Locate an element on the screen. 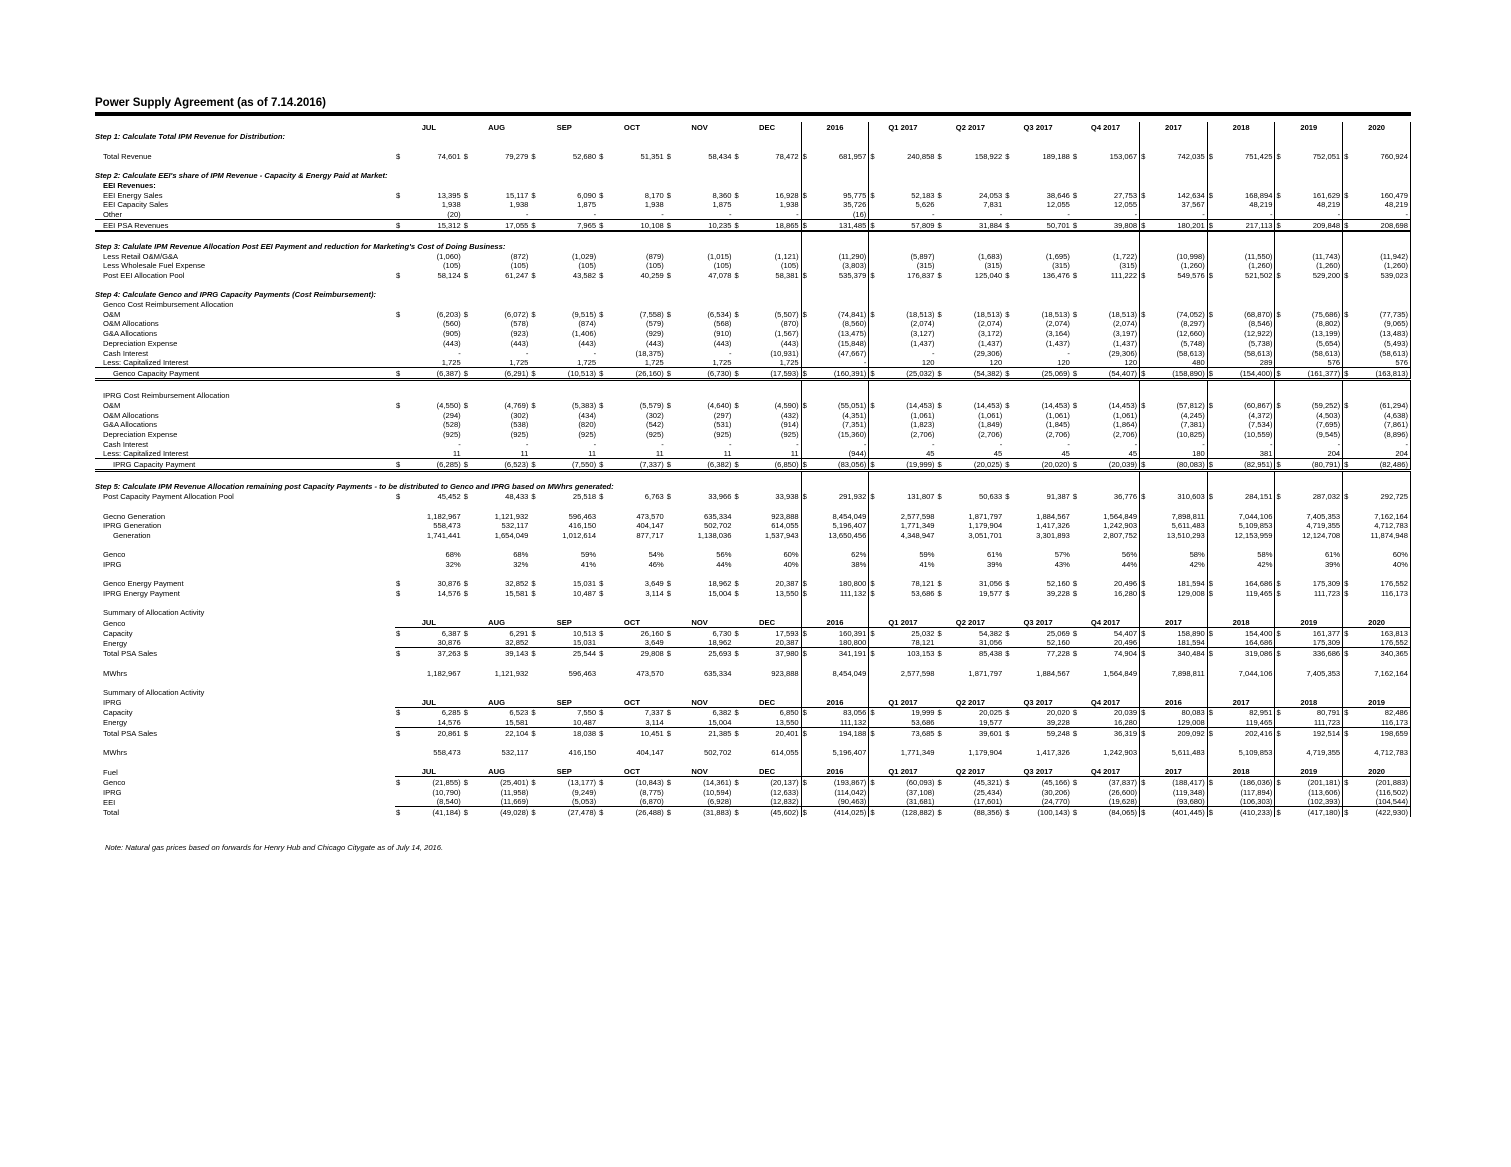 Image resolution: width=1511 pixels, height=1167 pixels. cell: $ (6,534) is located at coordinates (699, 314).